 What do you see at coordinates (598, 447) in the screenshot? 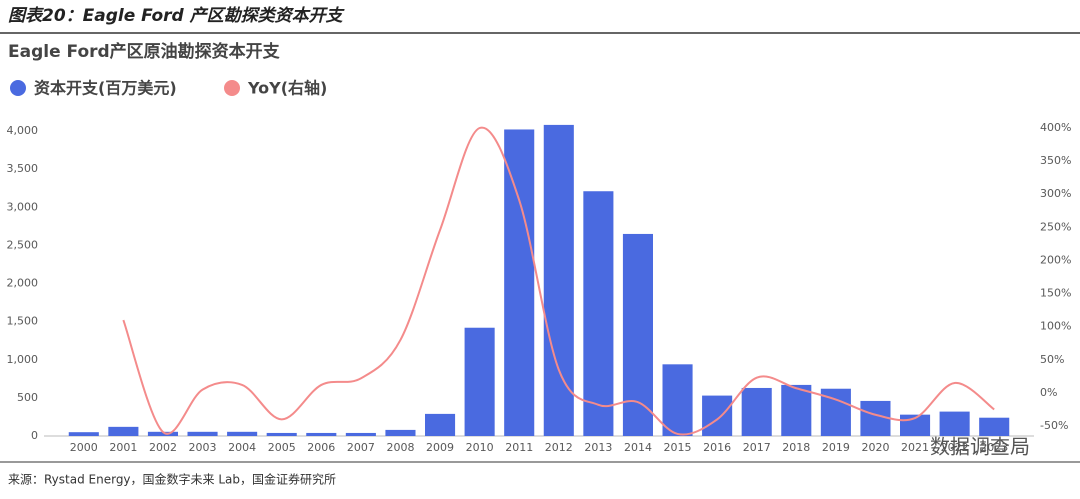
I see `x-tick-label: 2013` at bounding box center [598, 447].